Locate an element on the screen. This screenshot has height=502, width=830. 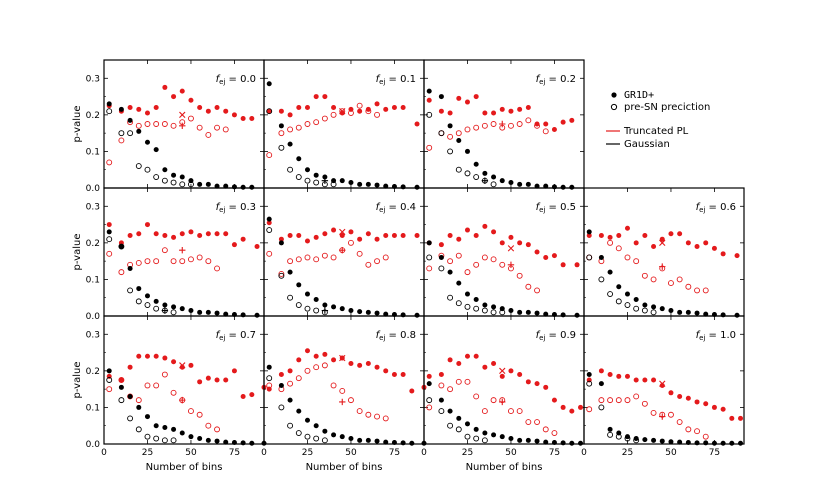
series-truncated-pl-presn is located at coordinates (323, 130).